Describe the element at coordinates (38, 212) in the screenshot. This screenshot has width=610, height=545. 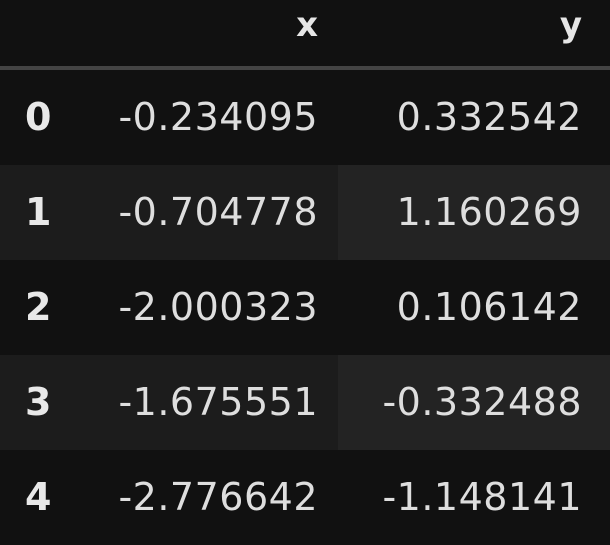
I see `row-index: 1` at that location.